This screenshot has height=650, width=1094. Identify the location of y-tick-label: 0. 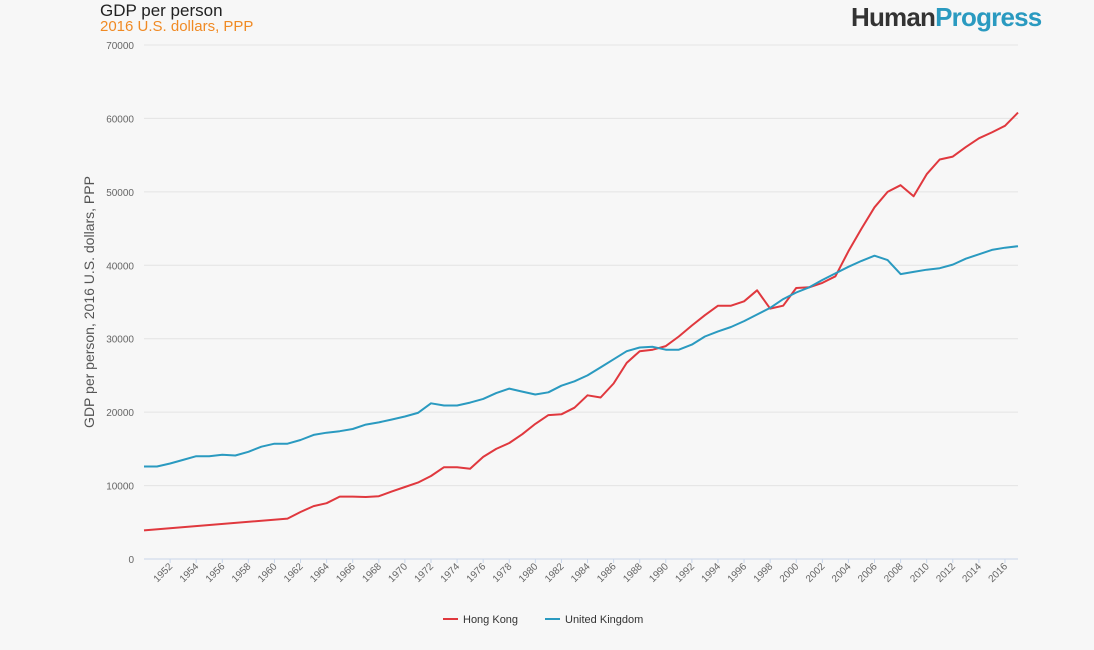
(131, 560).